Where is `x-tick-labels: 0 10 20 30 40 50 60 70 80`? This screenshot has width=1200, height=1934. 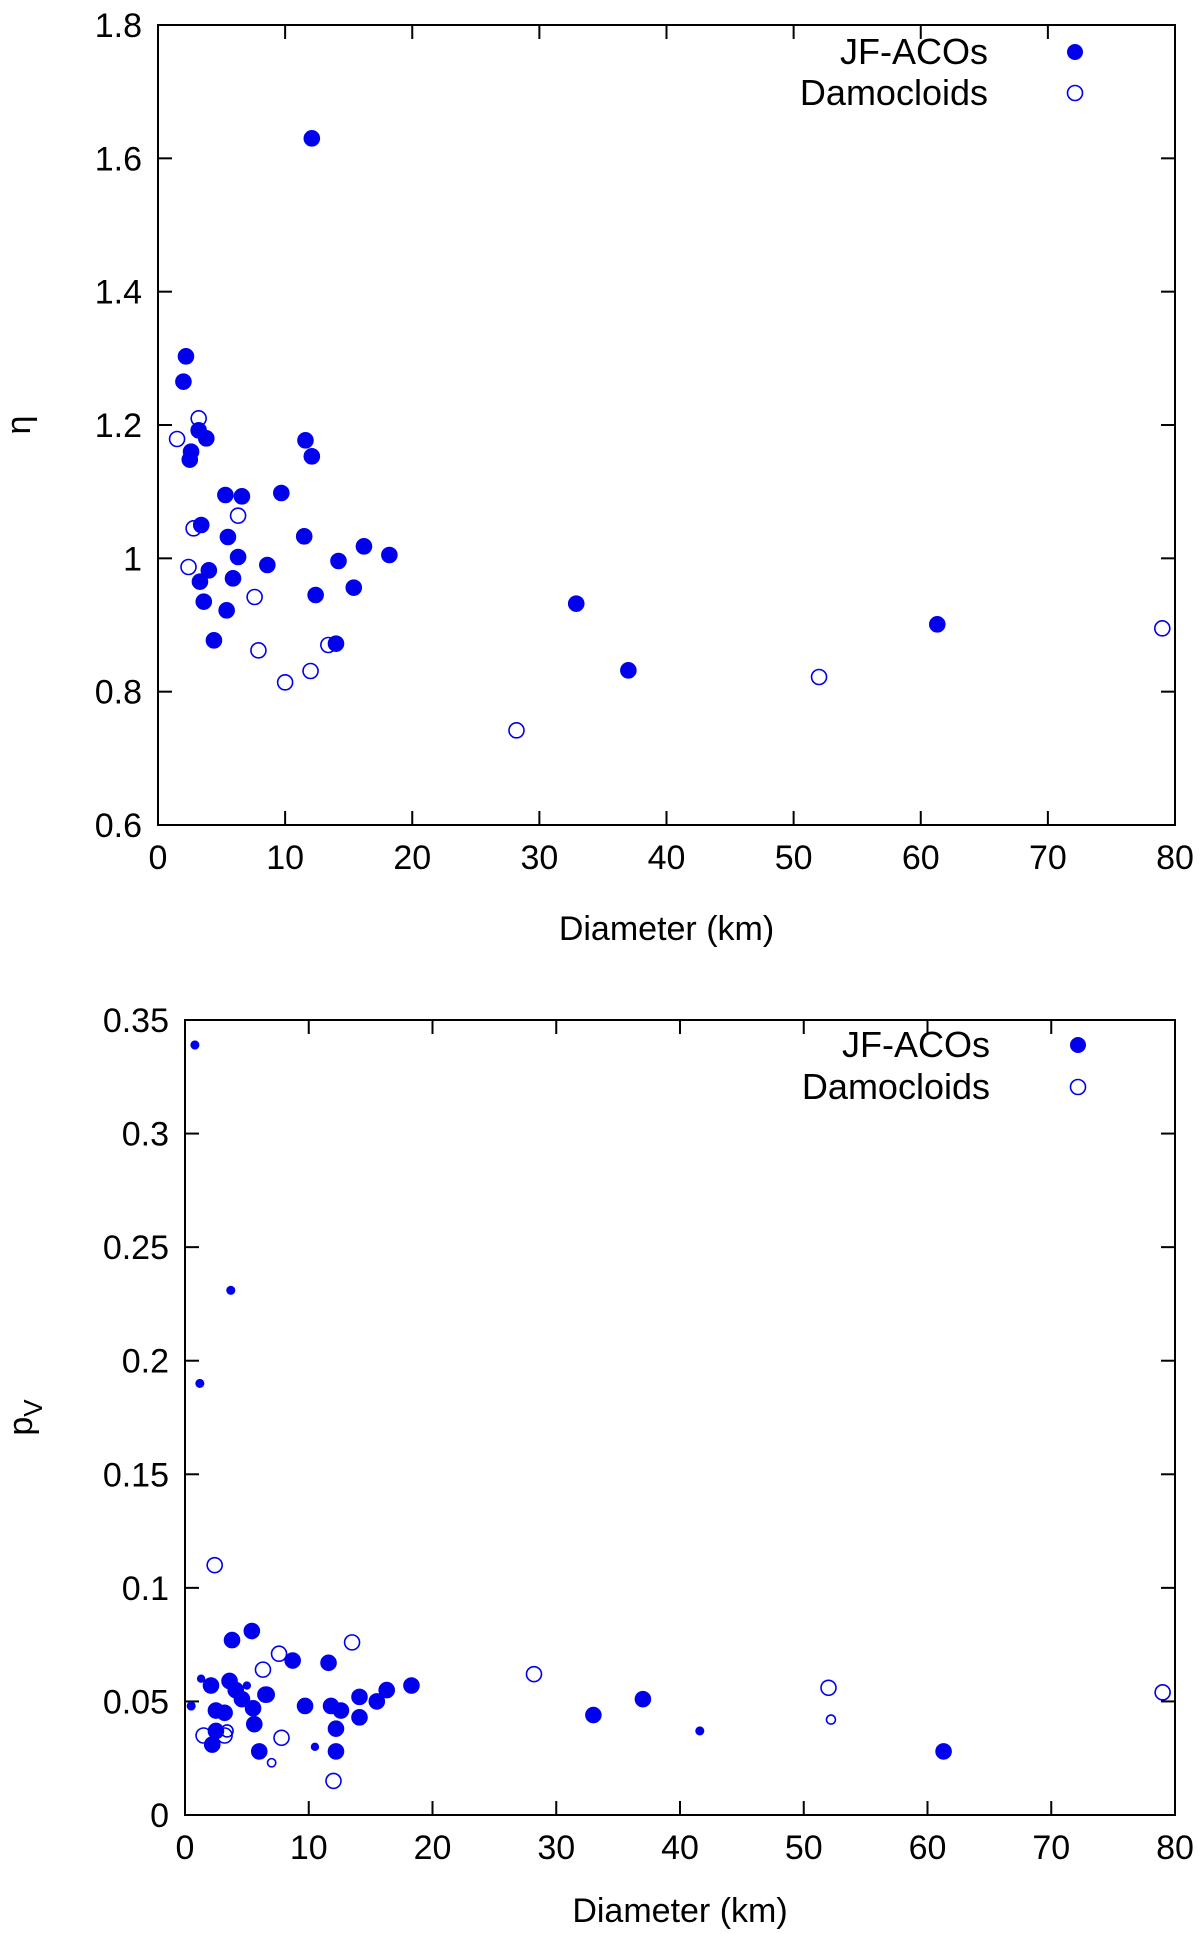
x-tick-labels: 0 10 20 30 40 50 60 70 80 is located at coordinates (671, 858).